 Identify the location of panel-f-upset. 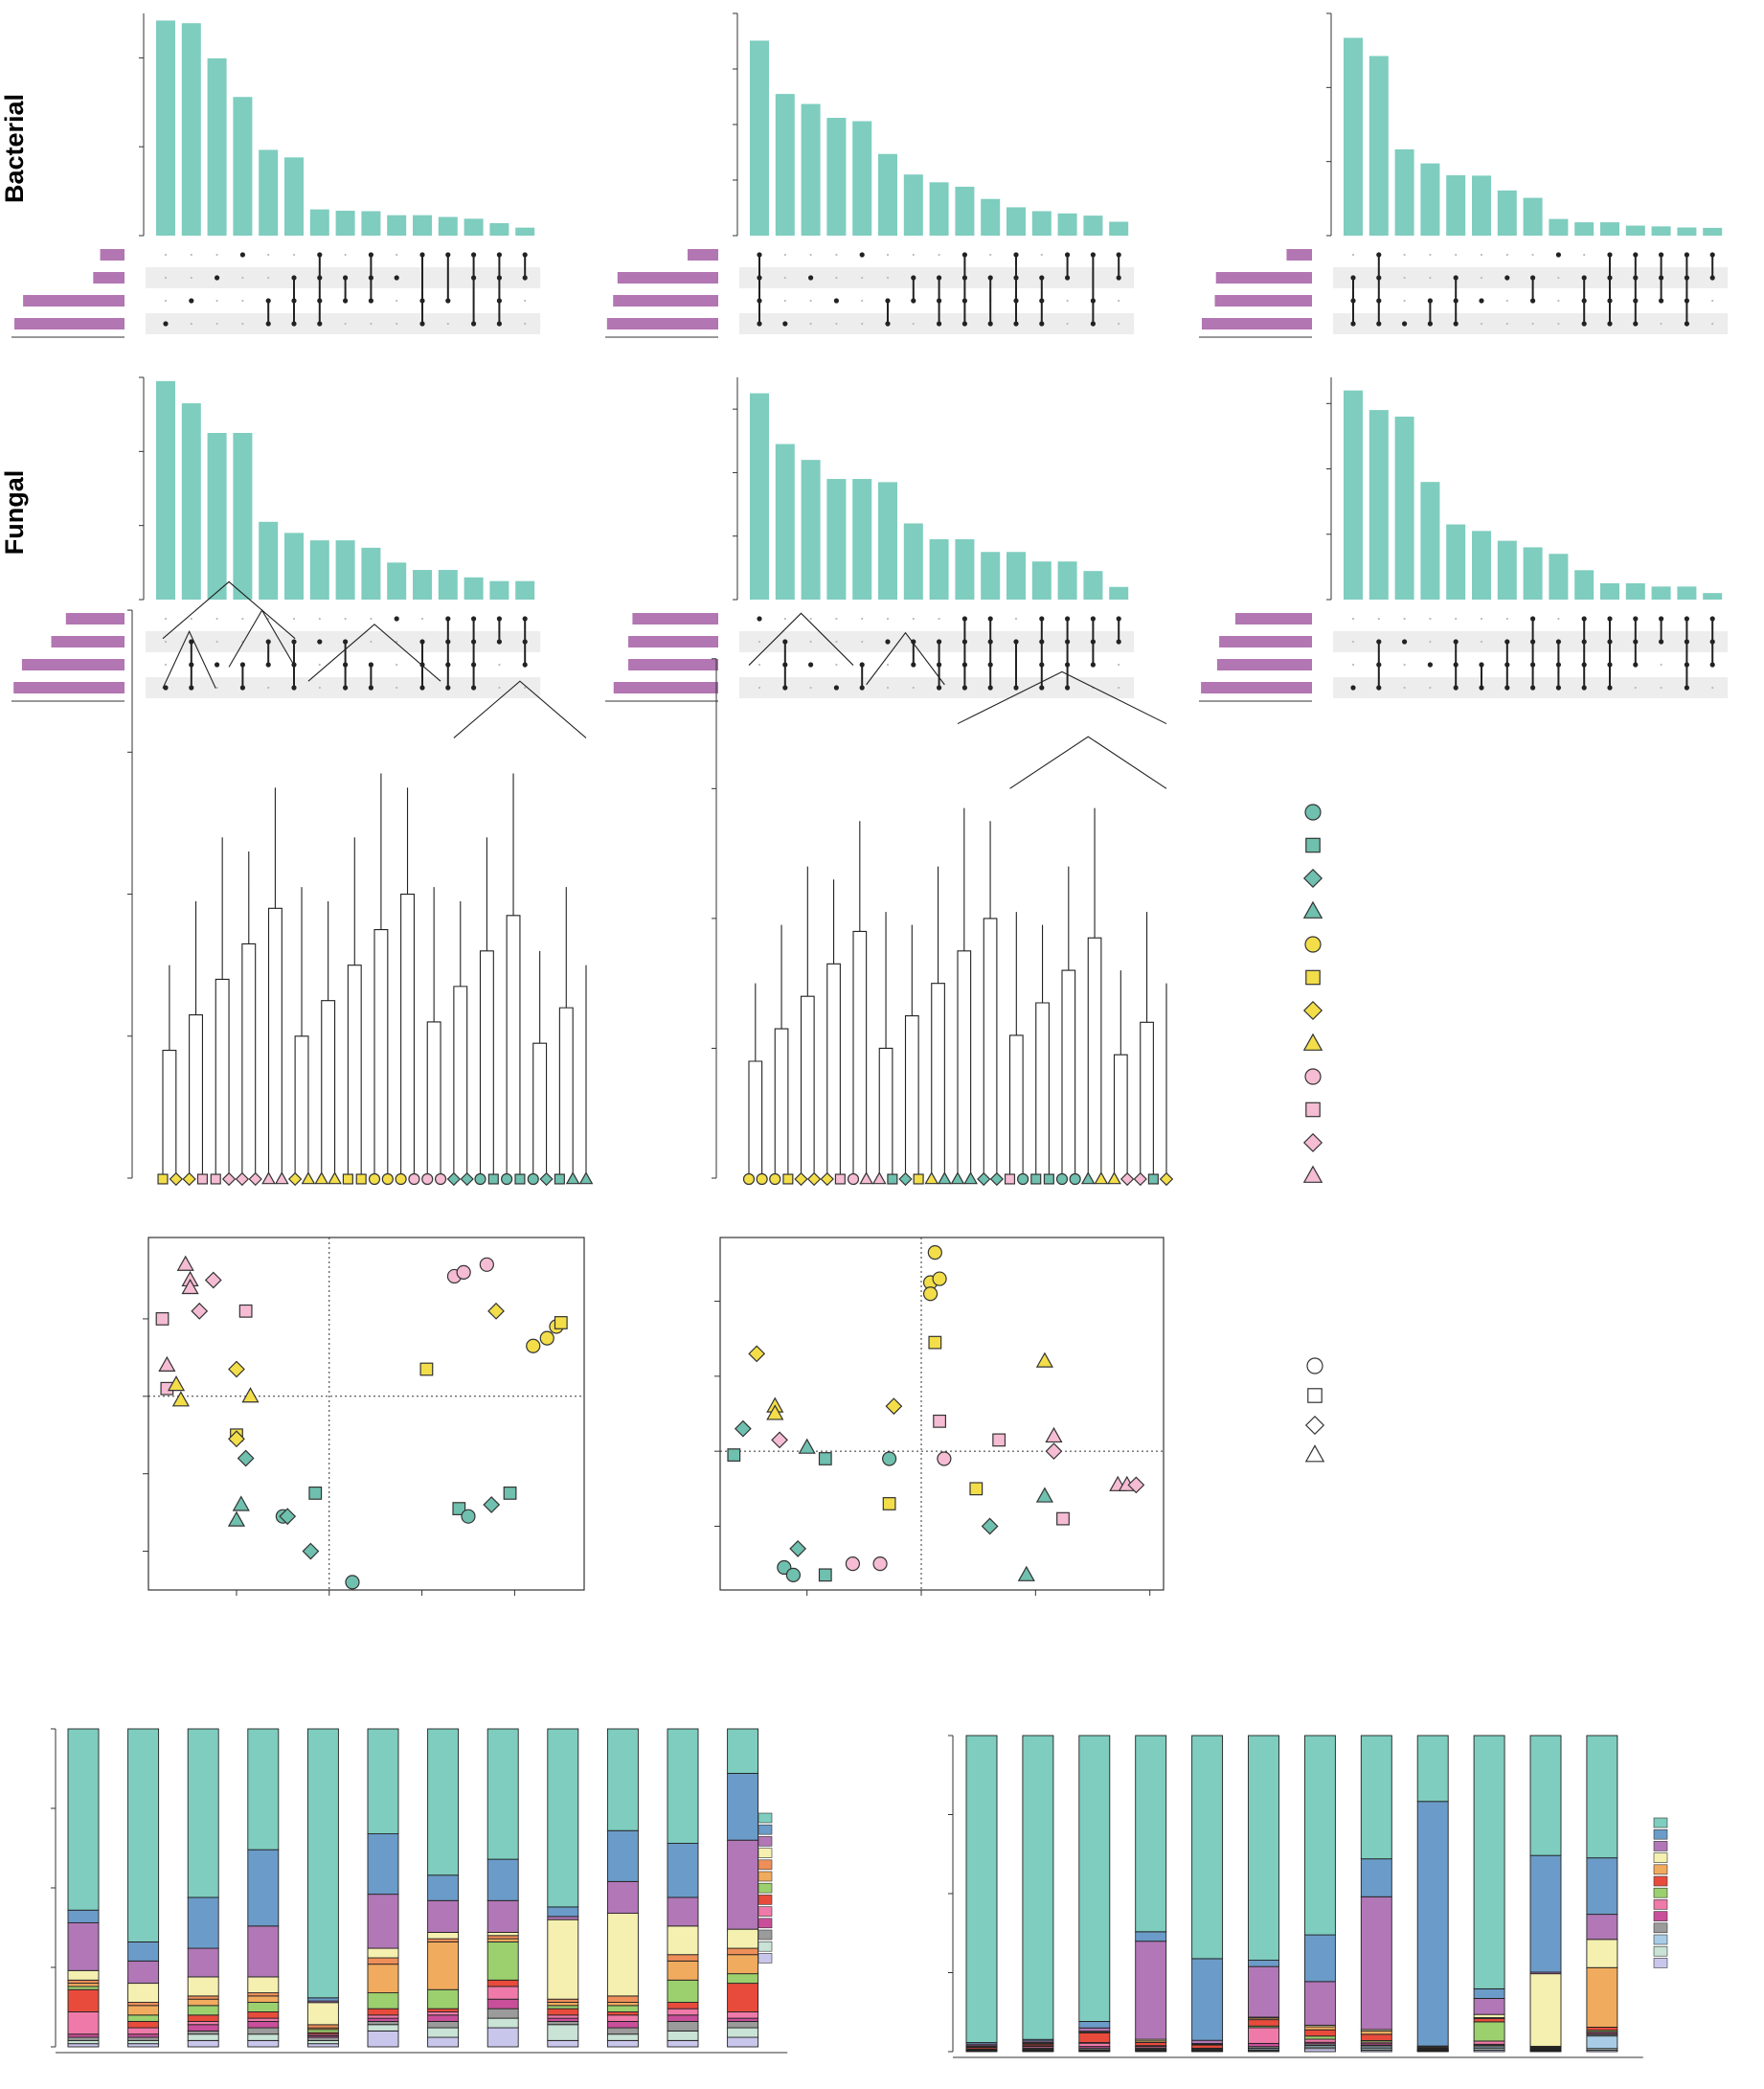
(1464, 539).